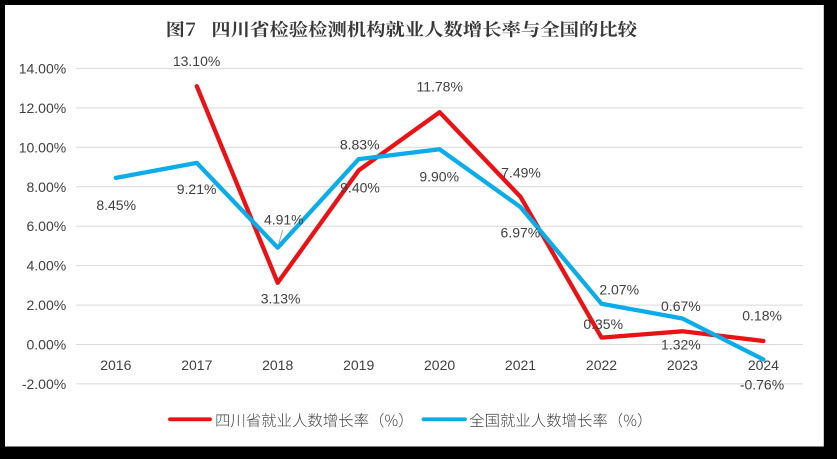 This screenshot has height=459, width=837. I want to click on svg-text: 2.00%, so click(46, 305).